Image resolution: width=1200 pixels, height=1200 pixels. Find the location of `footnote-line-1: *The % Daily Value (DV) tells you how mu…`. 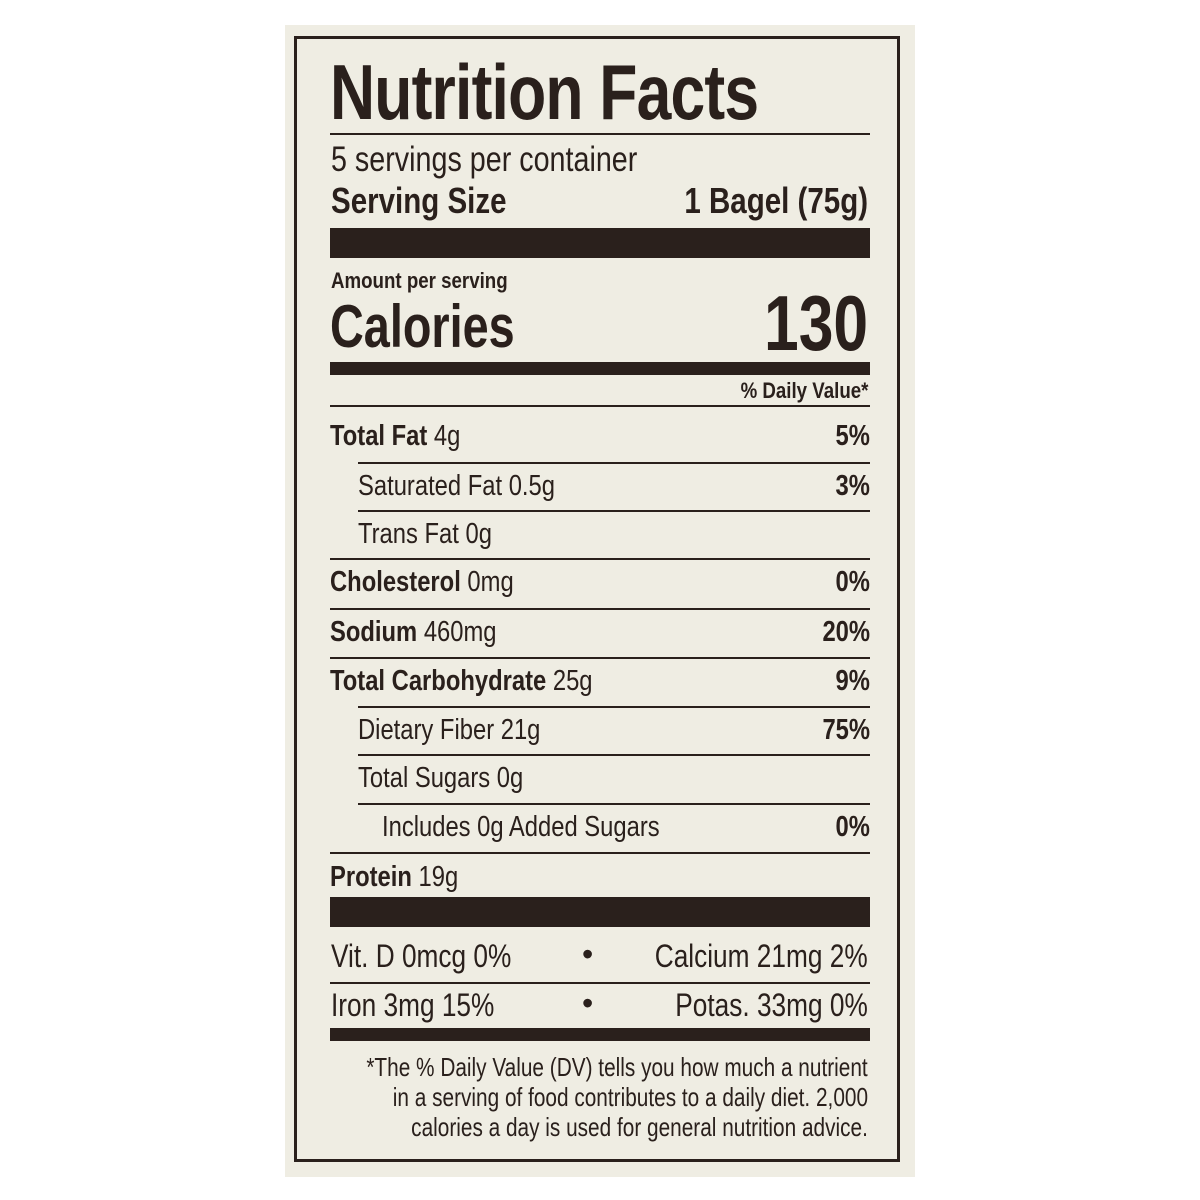

footnote-line-1: *The % Daily Value (DV) tells you how mu… is located at coordinates (617, 1067).